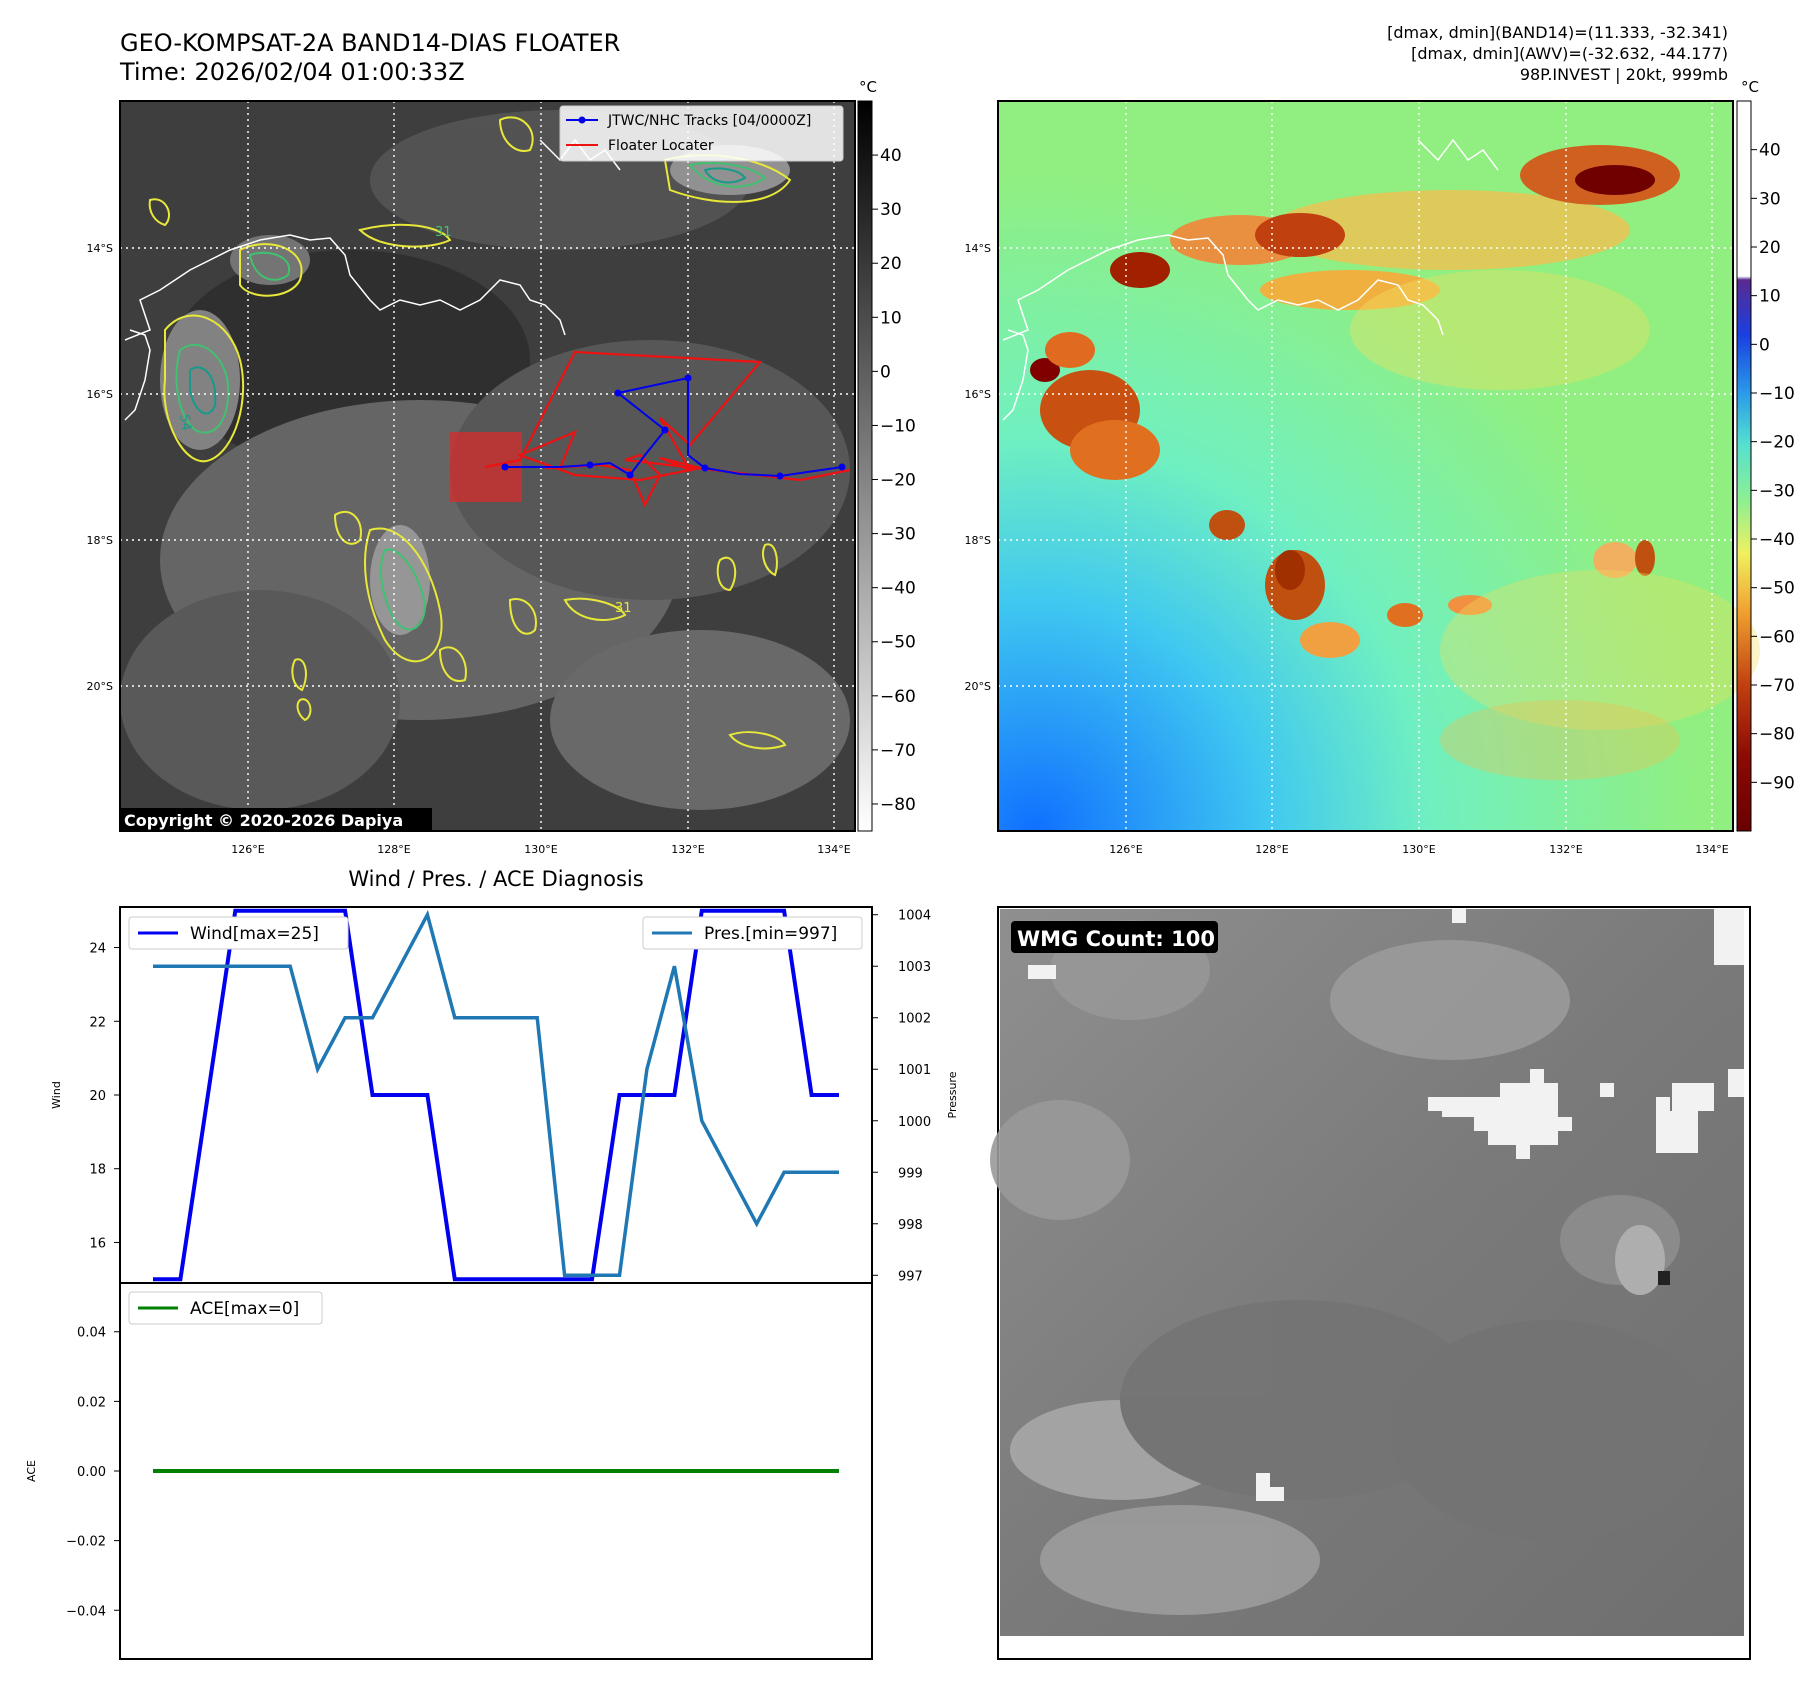 This screenshot has width=1813, height=1690. I want to click on wind-tick-label: 16, so click(97, 1243).